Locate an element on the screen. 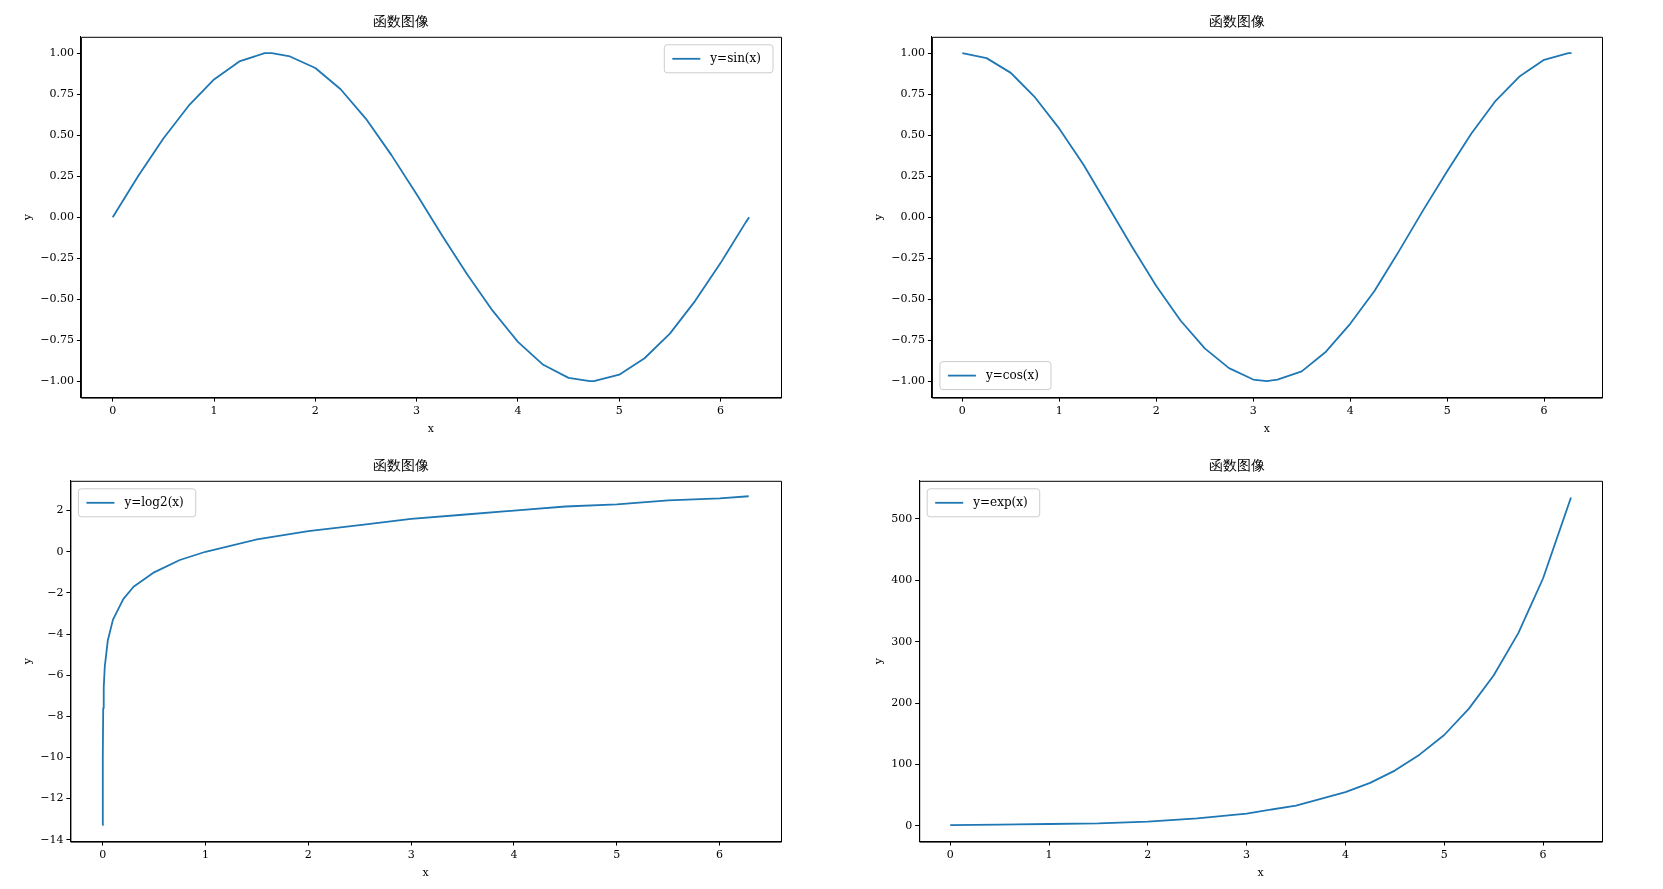 This screenshot has width=1663, height=889. y-tick-label: −2 is located at coordinates (55, 592).